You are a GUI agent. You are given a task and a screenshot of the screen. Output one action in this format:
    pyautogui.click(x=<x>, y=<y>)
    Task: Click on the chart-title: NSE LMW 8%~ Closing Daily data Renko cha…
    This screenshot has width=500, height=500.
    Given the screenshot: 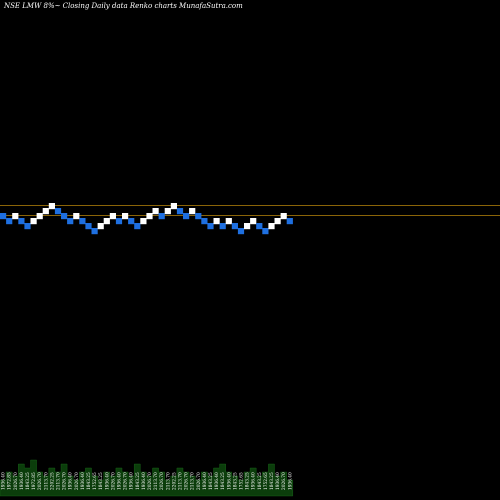 What is the action you would take?
    pyautogui.click(x=123, y=6)
    